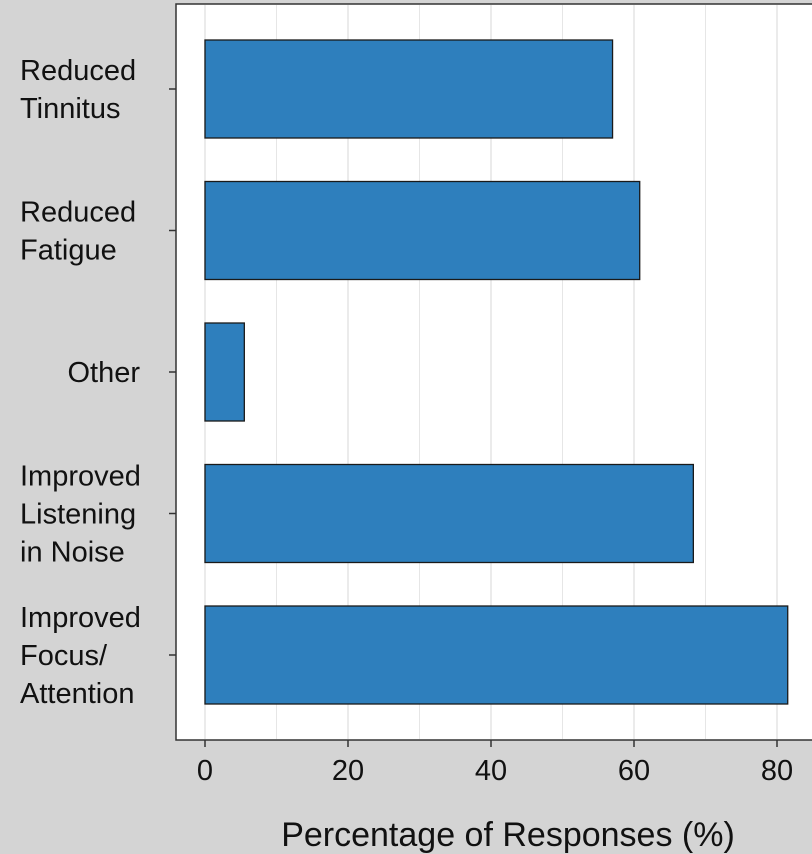 This screenshot has height=854, width=812. I want to click on x-axis-ticks: 0 20 40 60 80, so click(495, 763).